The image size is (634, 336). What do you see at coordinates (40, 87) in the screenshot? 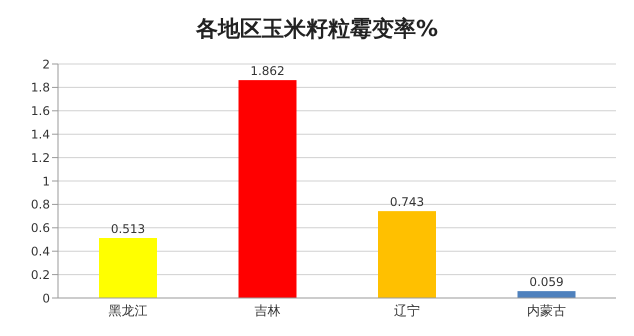
I see `y-tick-label: 1.8` at bounding box center [40, 87].